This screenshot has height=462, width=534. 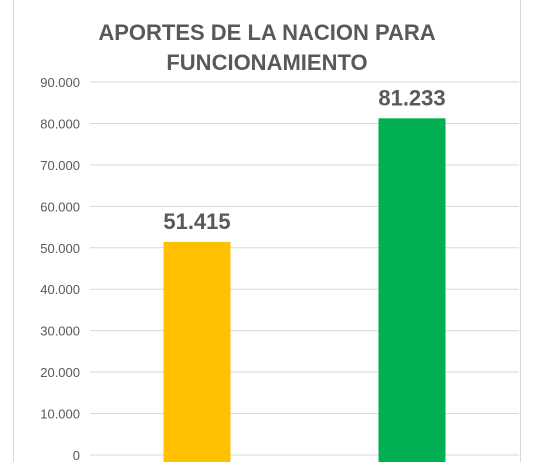 What do you see at coordinates (60, 82) in the screenshot?
I see `y-tick-label: 90.000` at bounding box center [60, 82].